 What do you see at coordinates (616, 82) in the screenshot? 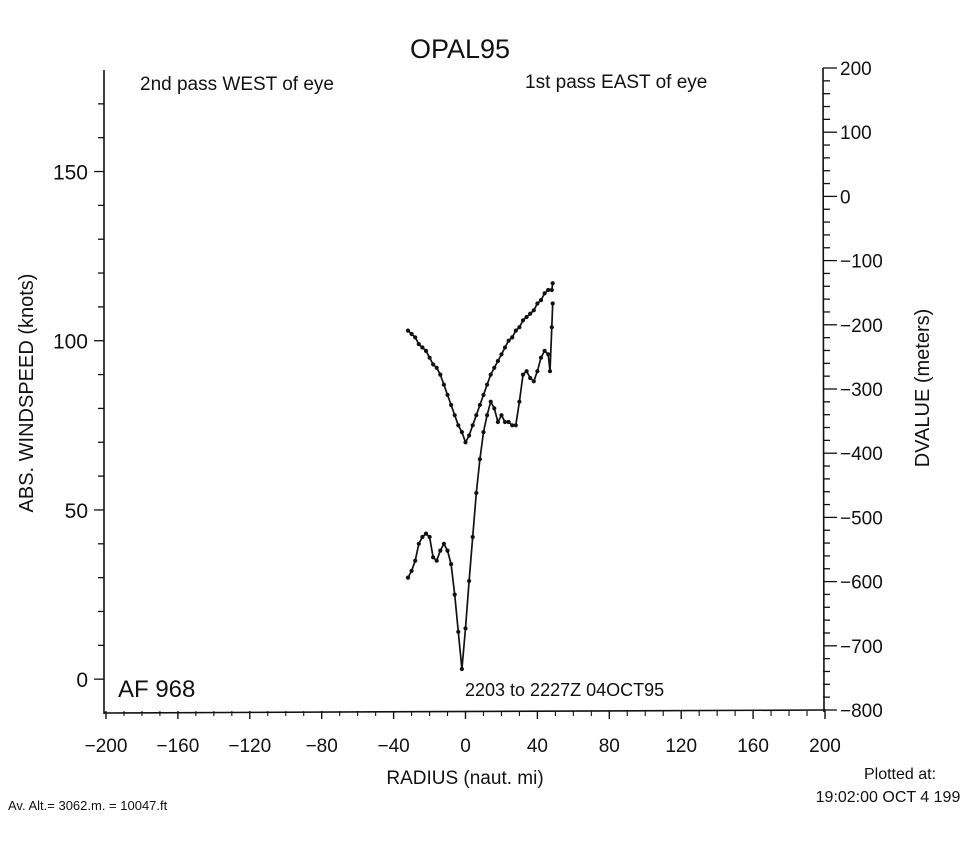
I see `east-pass-label: 1st pass EAST of eye` at bounding box center [616, 82].